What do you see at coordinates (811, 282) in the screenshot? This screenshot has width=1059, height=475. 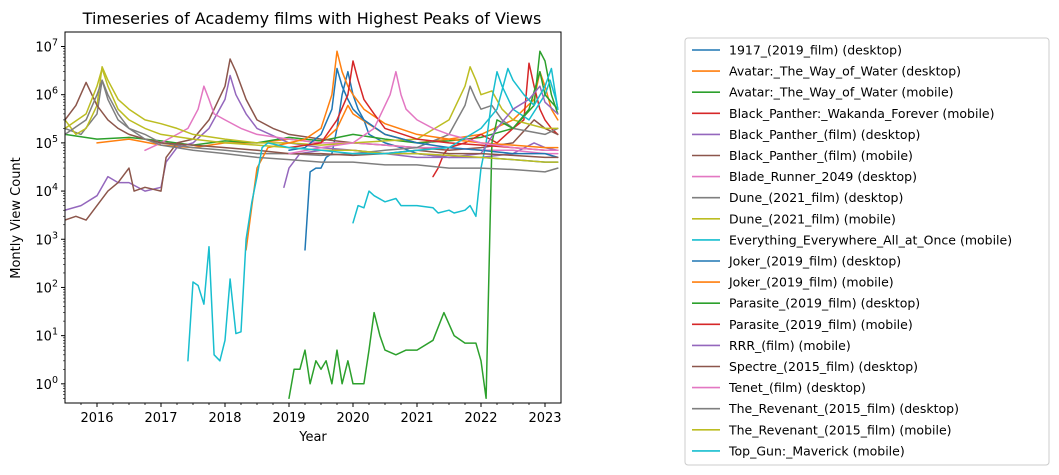 I see `legend-label: Joker_(2019_film) (mobile)` at bounding box center [811, 282].